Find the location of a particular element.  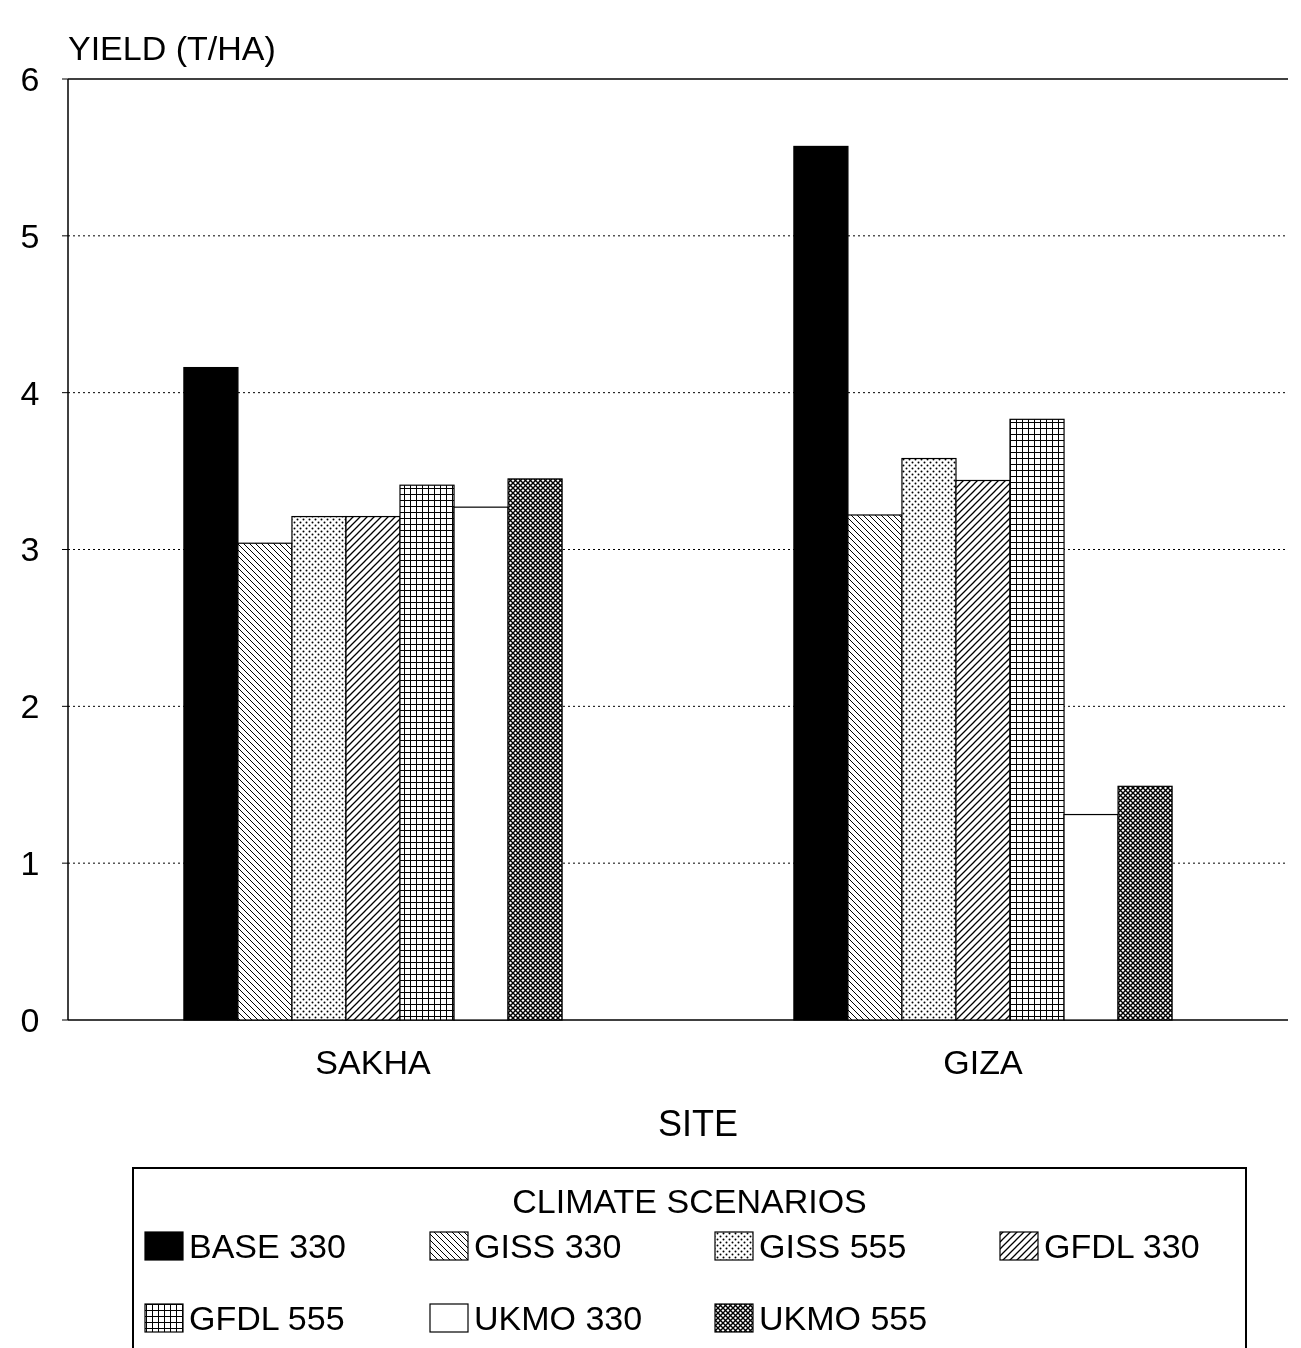

x-tick-label: SAKHA is located at coordinates (373, 1062).